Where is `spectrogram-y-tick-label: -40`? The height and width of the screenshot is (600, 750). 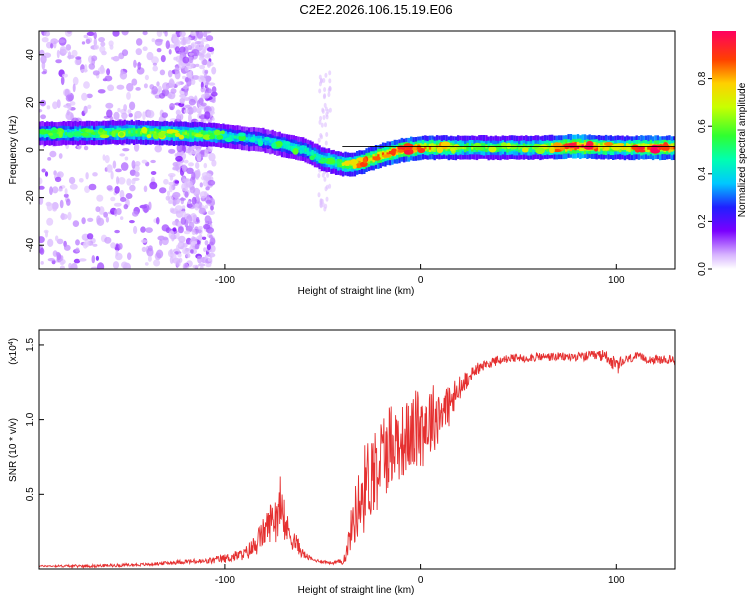 spectrogram-y-tick-label: -40 is located at coordinates (30, 245).